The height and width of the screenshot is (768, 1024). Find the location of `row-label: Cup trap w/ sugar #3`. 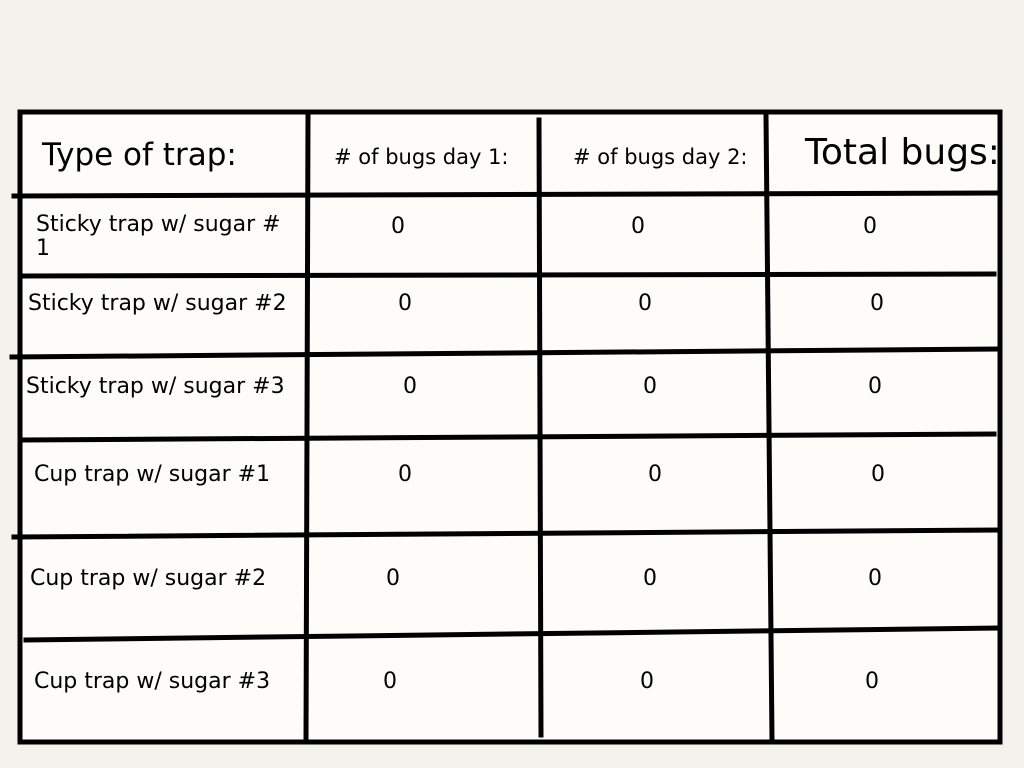

row-label: Cup trap w/ sugar #3 is located at coordinates (152, 681).